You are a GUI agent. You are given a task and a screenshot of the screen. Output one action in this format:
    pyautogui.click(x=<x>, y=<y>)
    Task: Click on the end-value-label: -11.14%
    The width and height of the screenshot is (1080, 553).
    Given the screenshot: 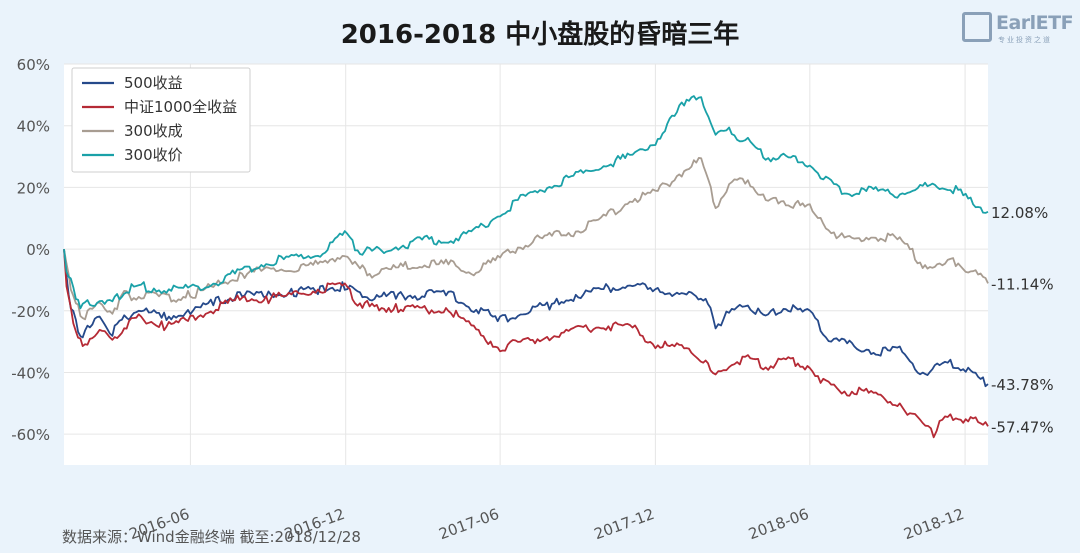 What is the action you would take?
    pyautogui.click(x=1022, y=284)
    